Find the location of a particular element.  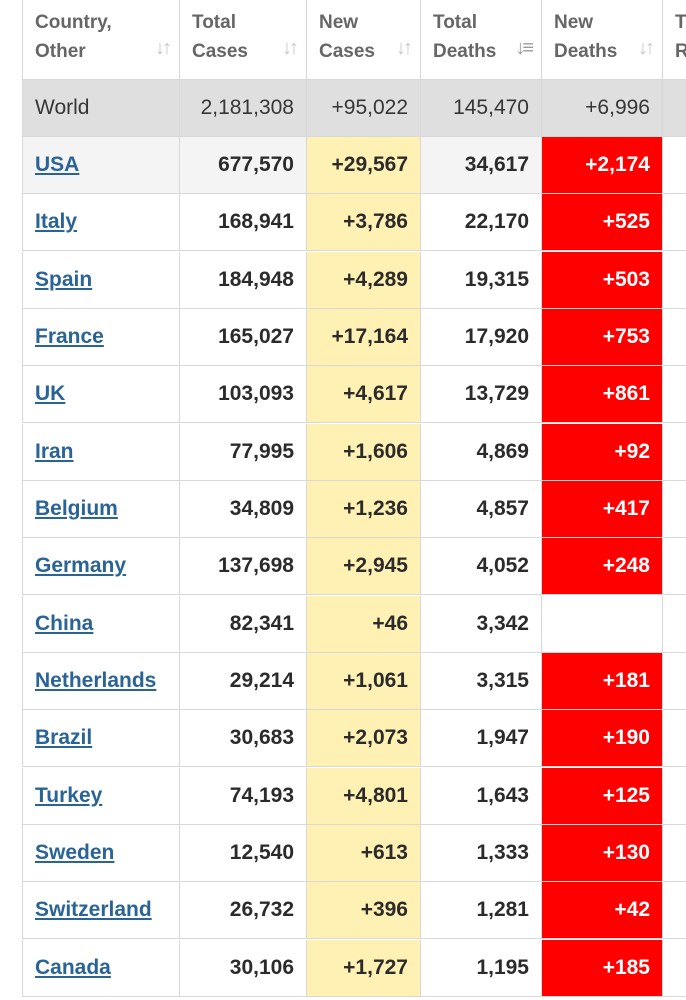

new-cases-cell: +29,567 is located at coordinates (364, 165).